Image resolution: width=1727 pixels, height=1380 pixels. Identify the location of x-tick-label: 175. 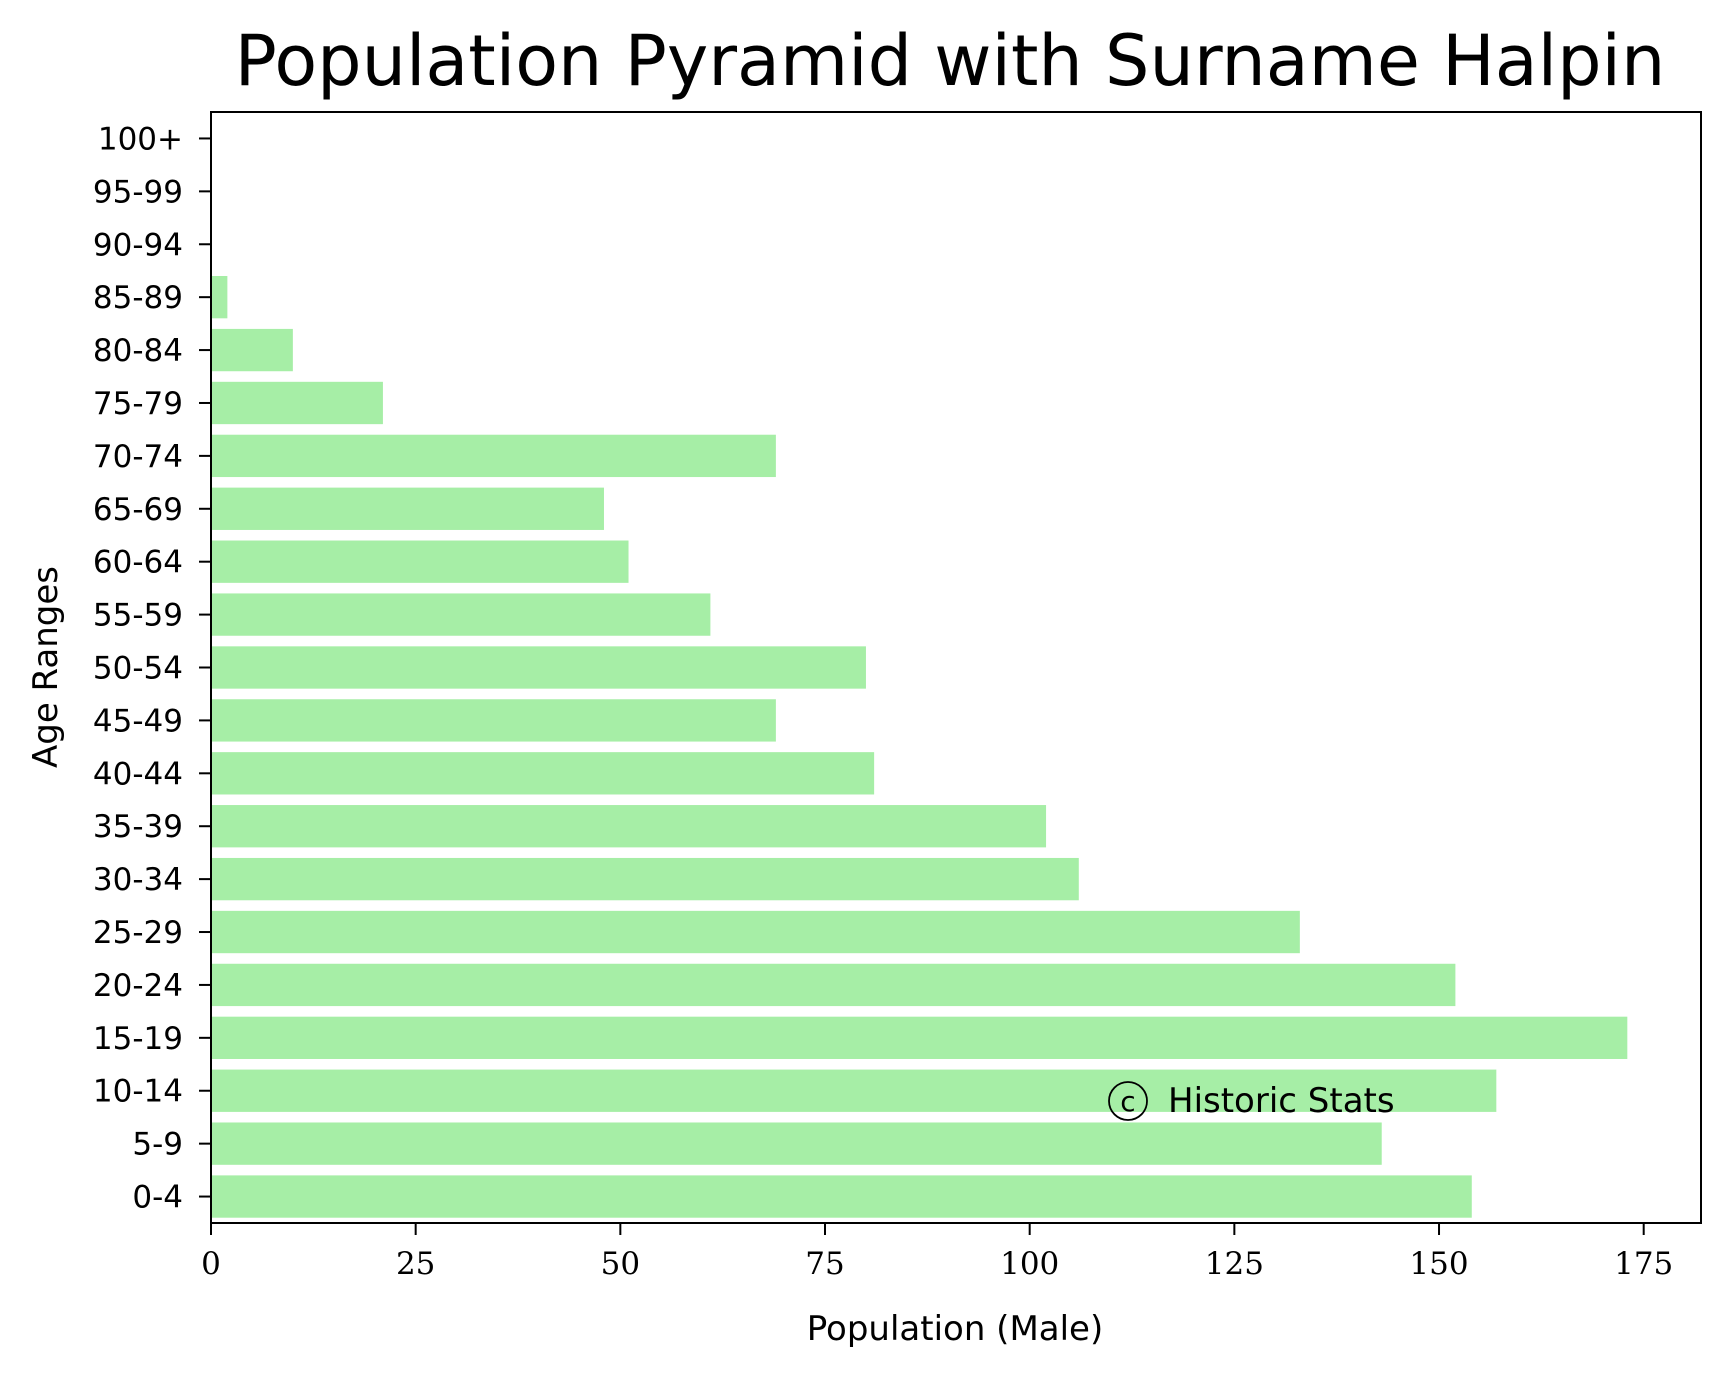
(1643, 1264).